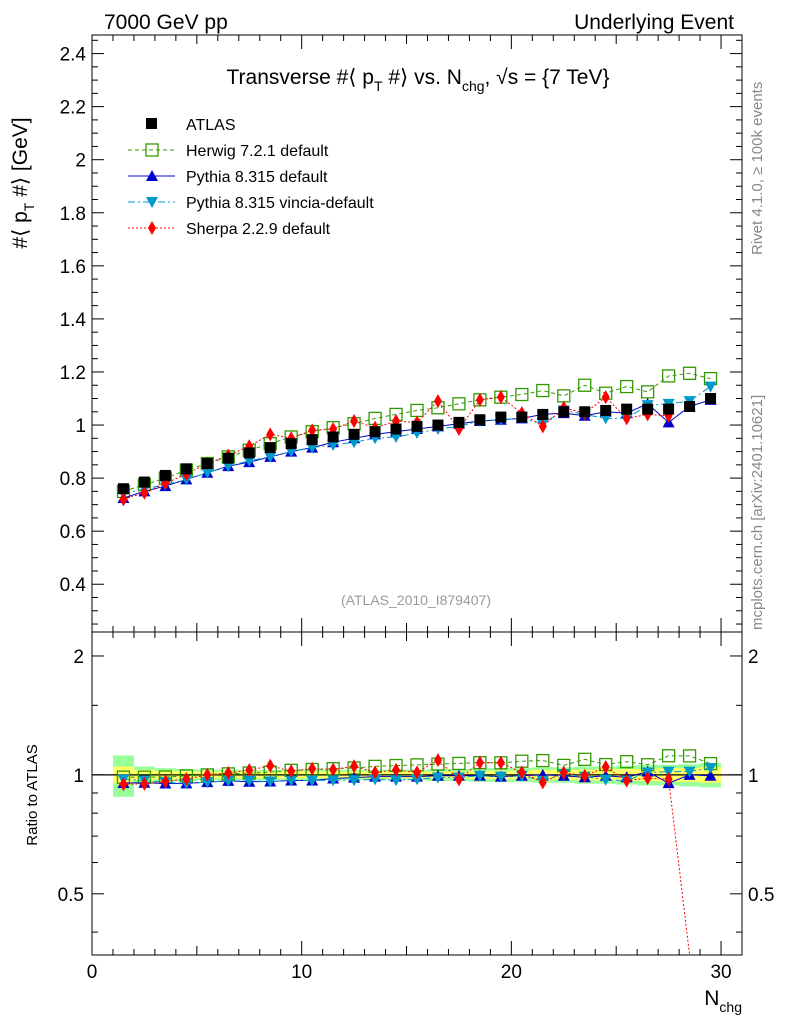 The height and width of the screenshot is (1024, 786). I want to click on main-herwig-line, so click(417, 432).